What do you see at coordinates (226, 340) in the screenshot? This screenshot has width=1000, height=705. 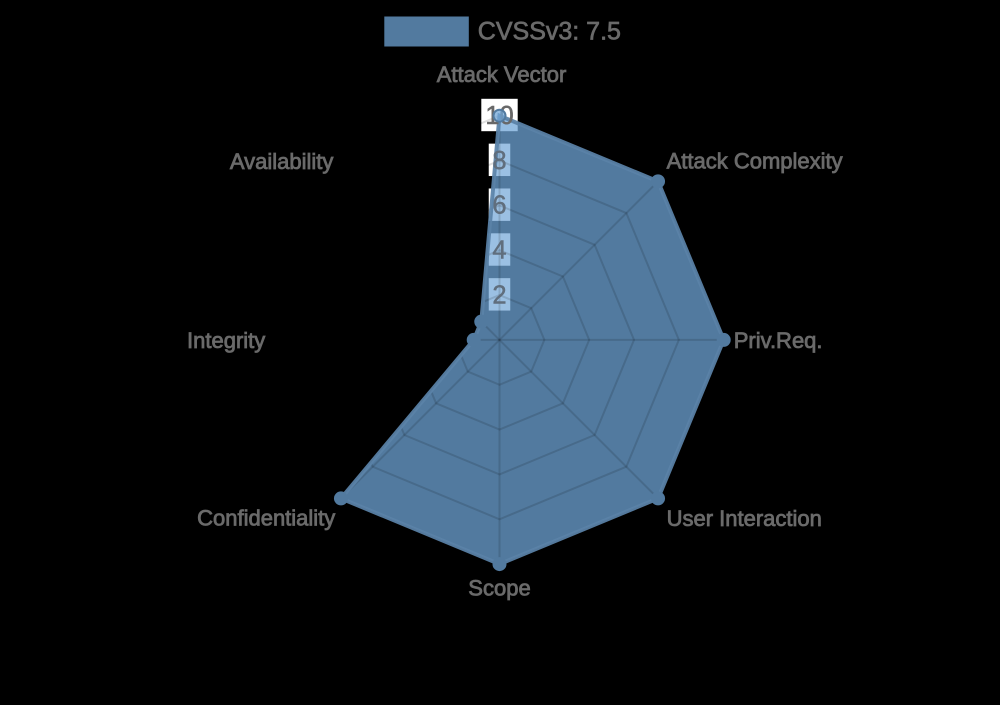 I see `svg-text: Integrity` at bounding box center [226, 340].